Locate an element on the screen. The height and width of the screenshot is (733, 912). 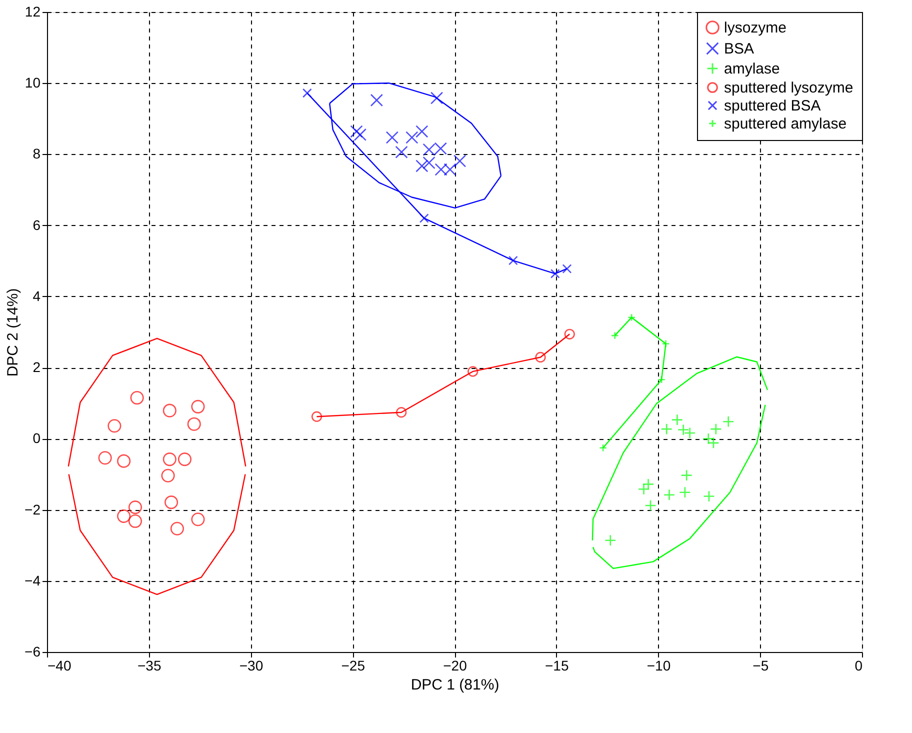
y-tick-label: 2 is located at coordinates (36, 367).